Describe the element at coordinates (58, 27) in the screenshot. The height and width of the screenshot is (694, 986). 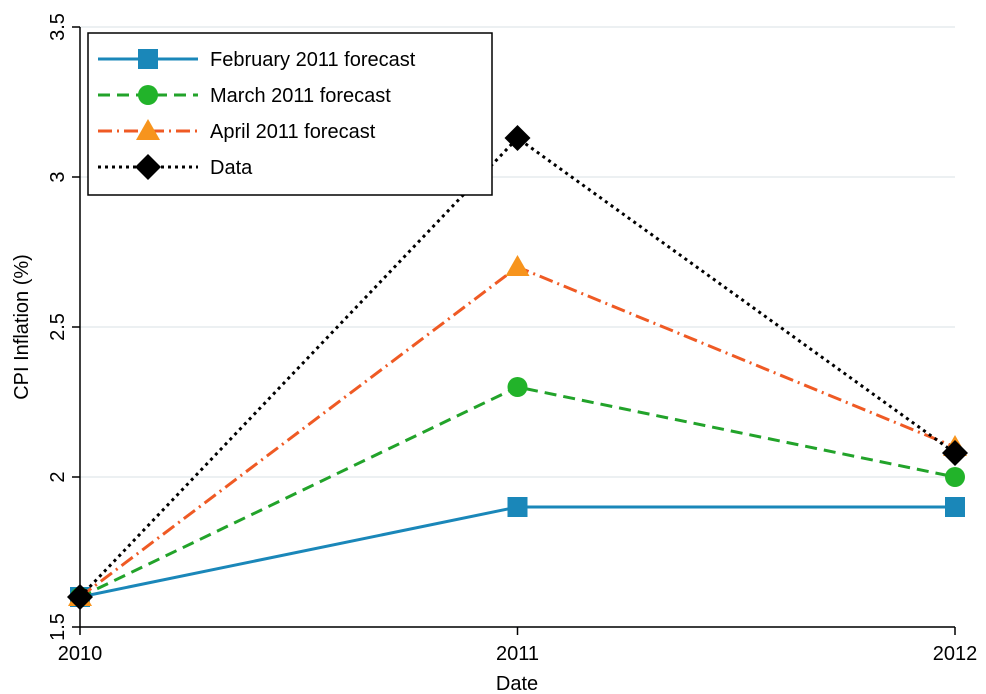
I see `y-tick-label: 3.5` at that location.